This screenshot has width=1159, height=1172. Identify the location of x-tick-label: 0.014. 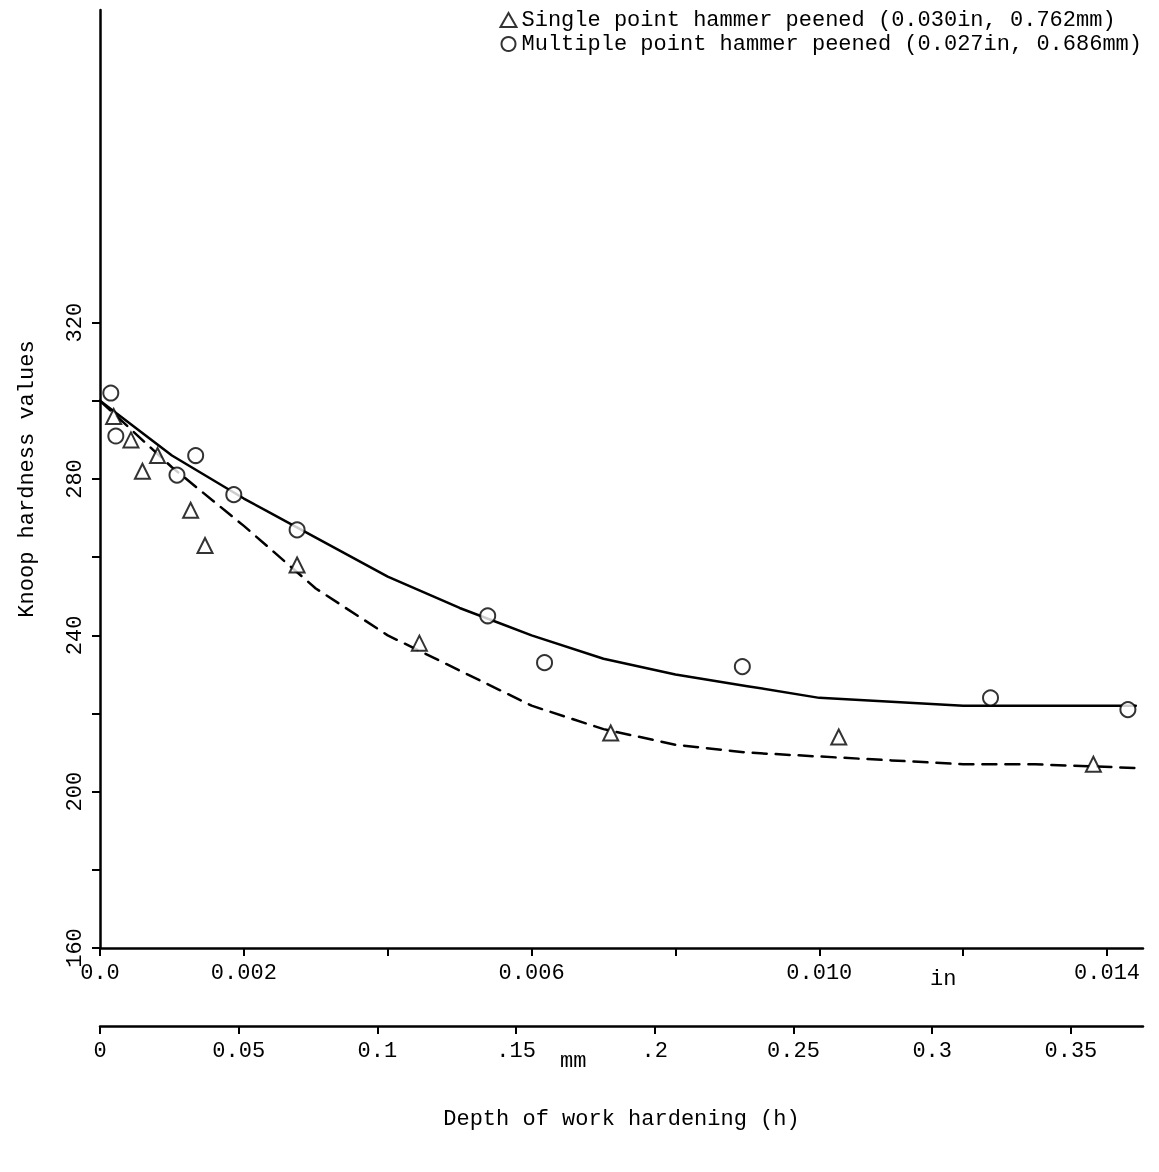
(1107, 973).